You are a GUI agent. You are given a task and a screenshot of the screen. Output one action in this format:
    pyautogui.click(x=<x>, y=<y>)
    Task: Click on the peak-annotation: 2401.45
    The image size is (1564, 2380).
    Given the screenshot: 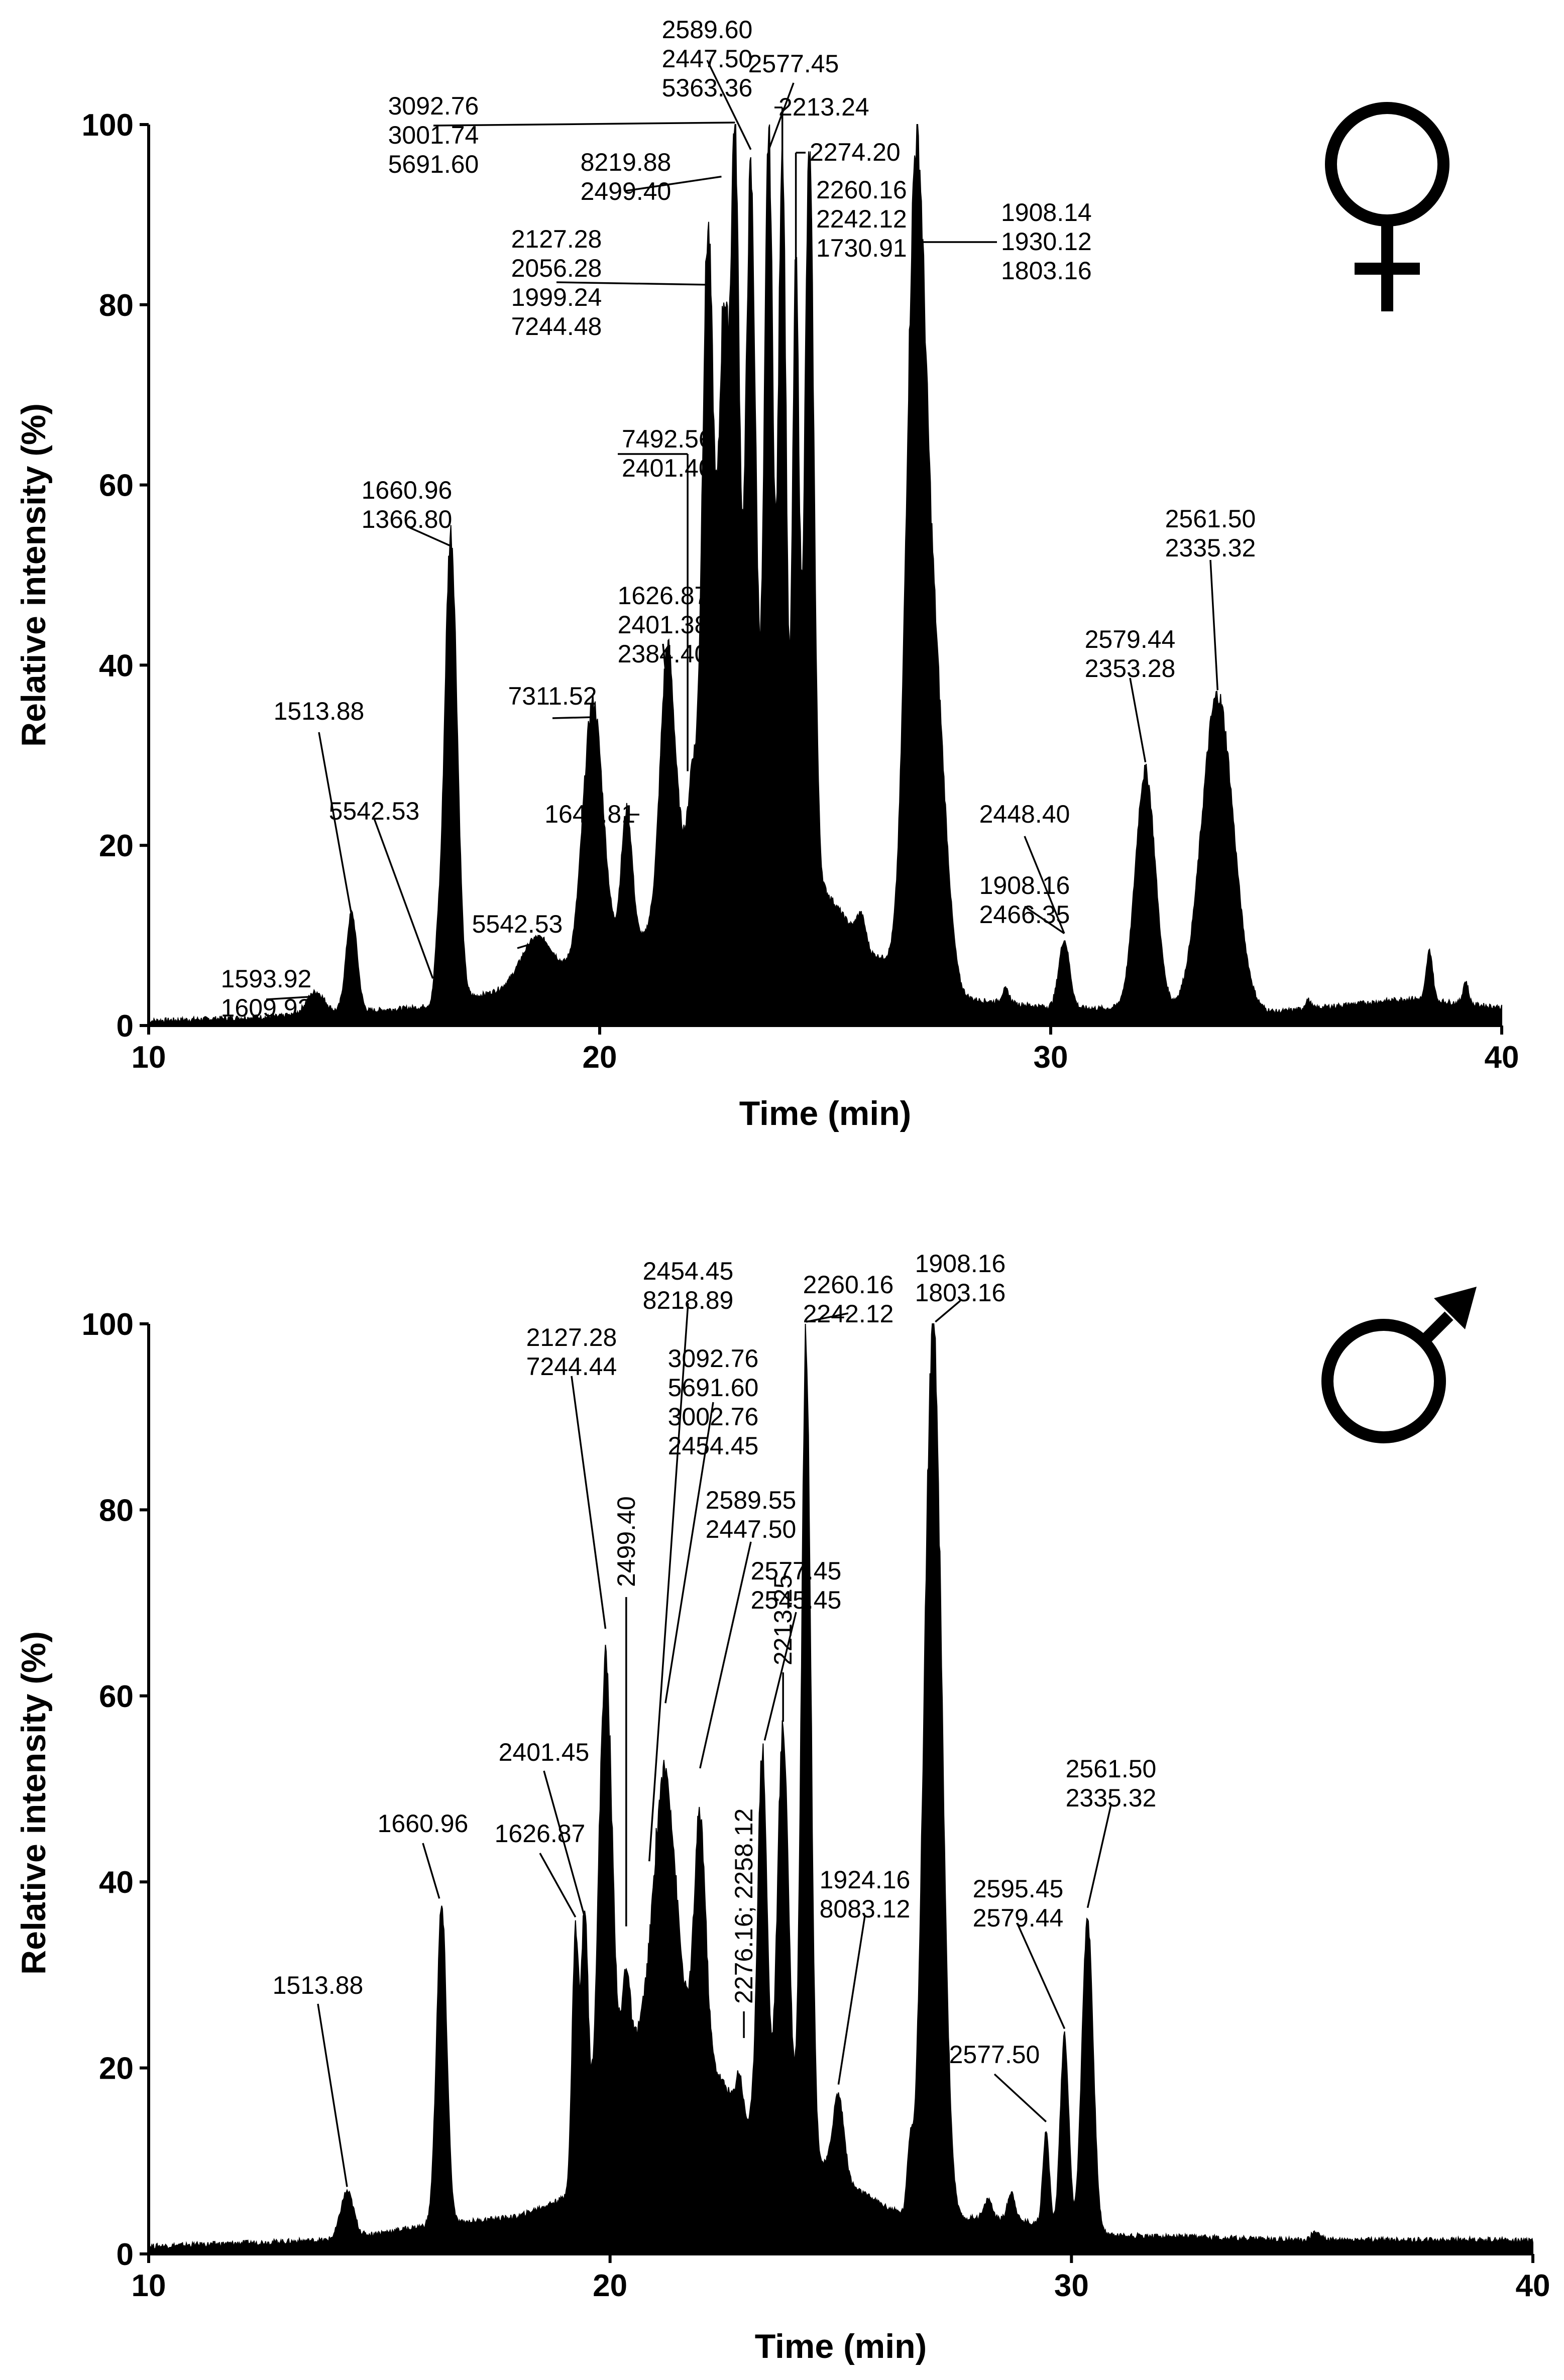 What is the action you would take?
    pyautogui.click(x=544, y=1828)
    